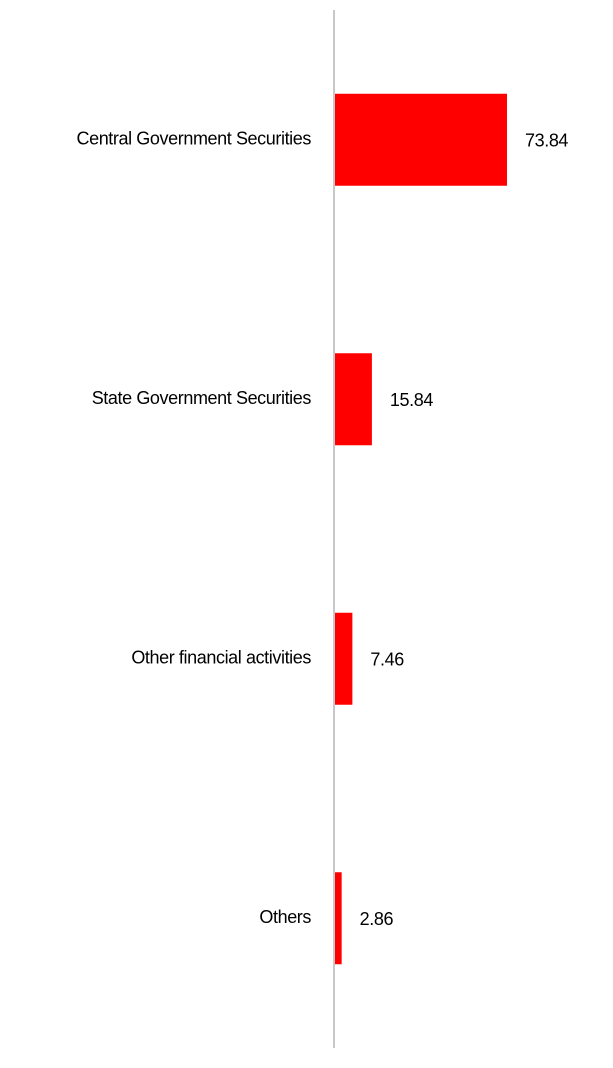  Describe the element at coordinates (387, 660) in the screenshot. I see `value-label: 7.46` at that location.